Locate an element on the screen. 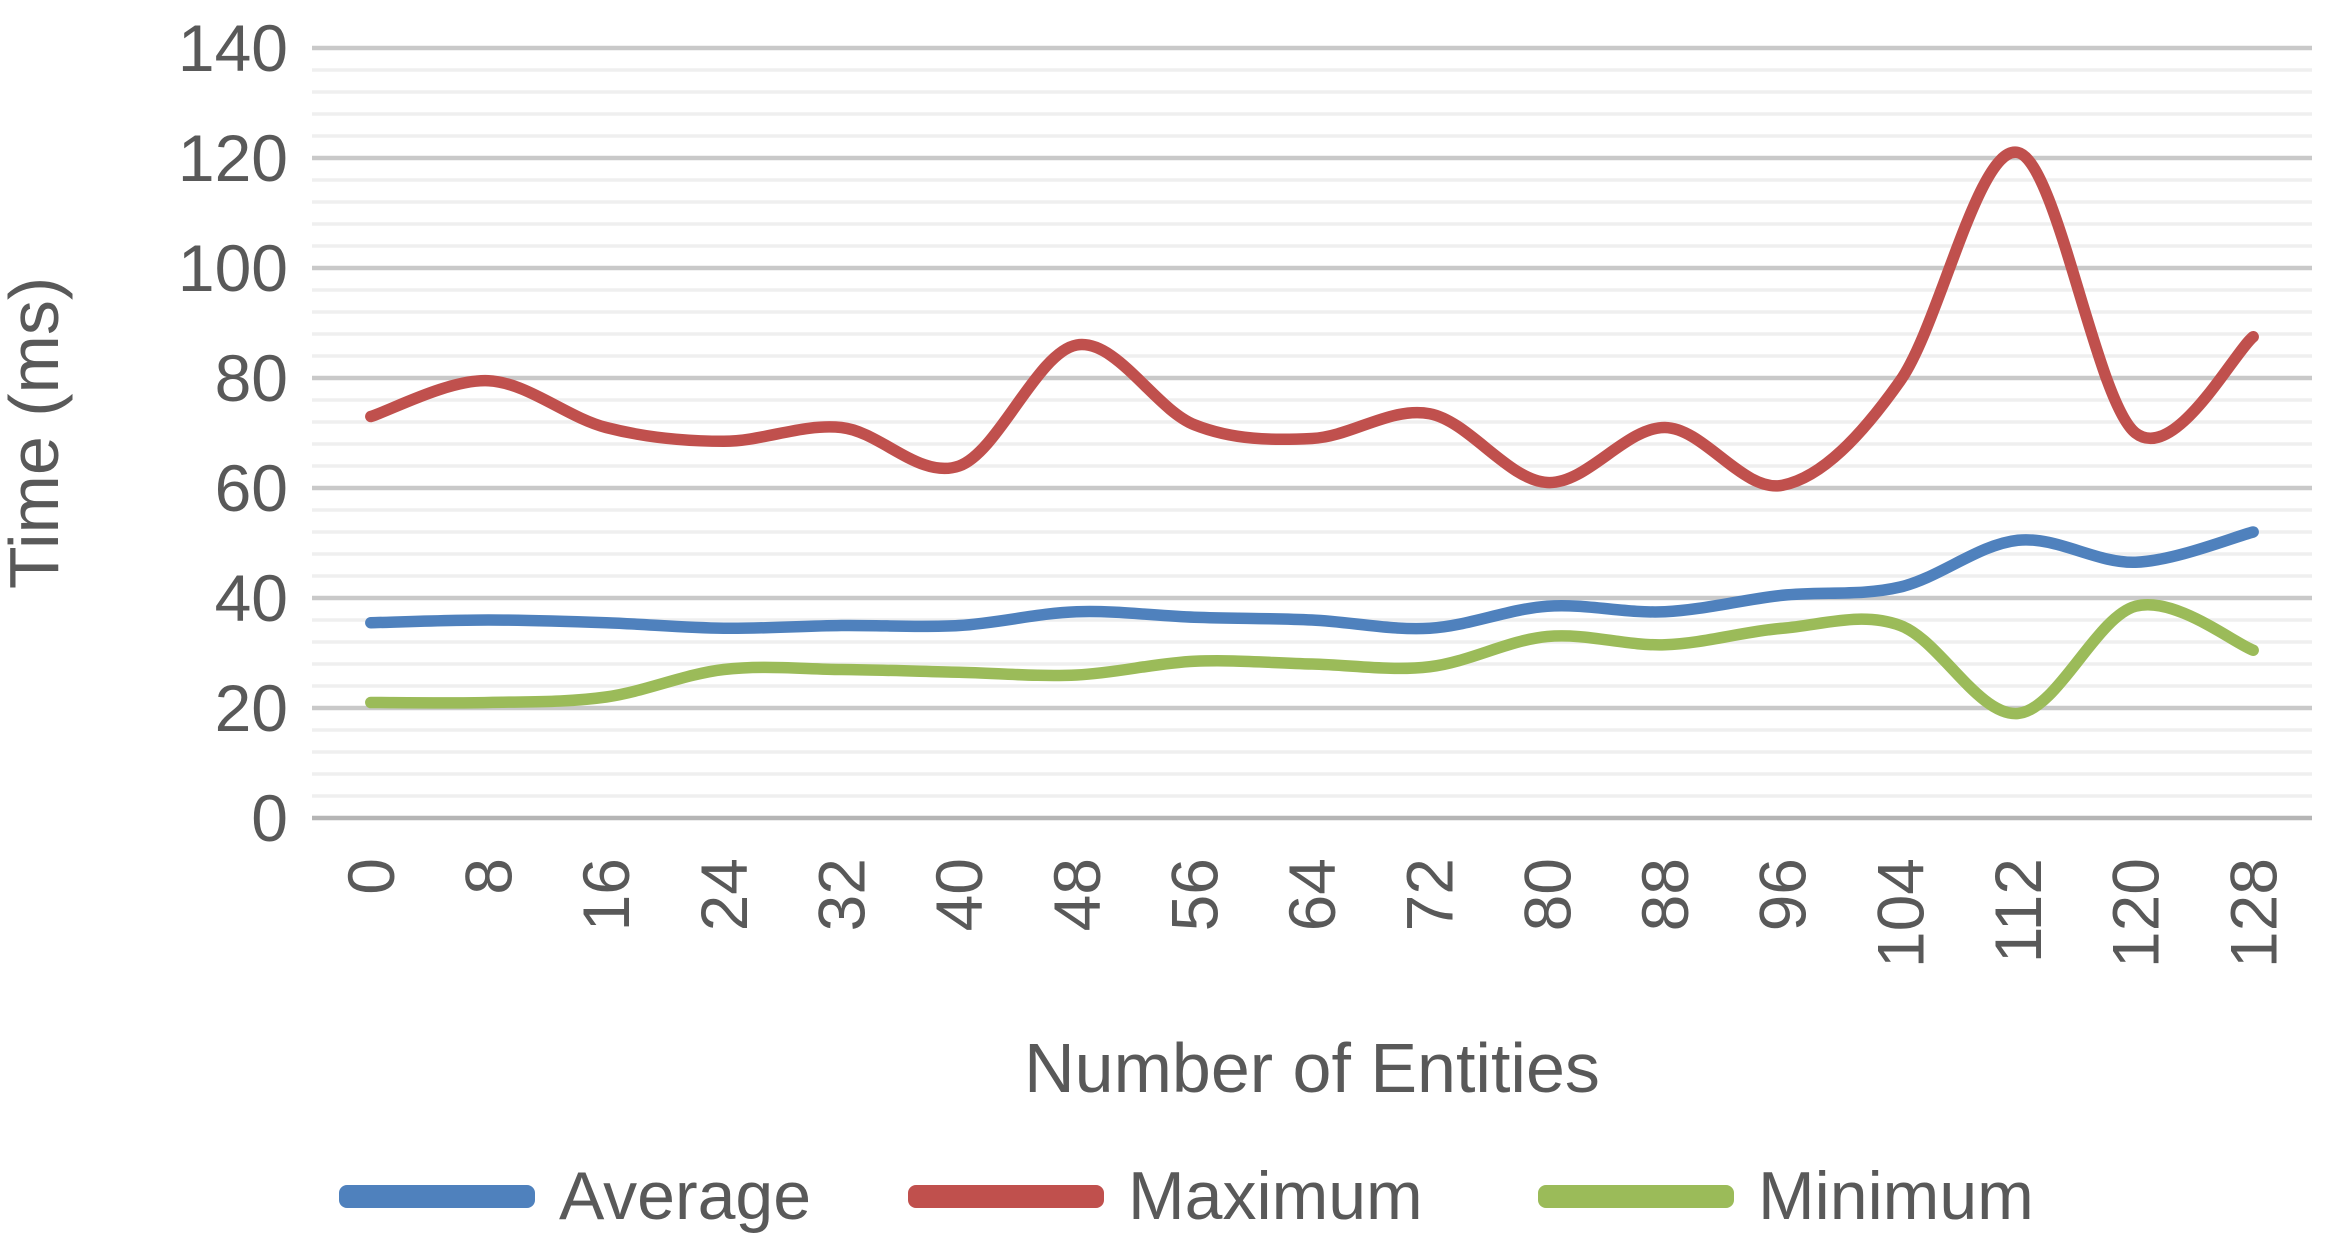  x-axis-title: Number of Entities is located at coordinates (1312, 1068).